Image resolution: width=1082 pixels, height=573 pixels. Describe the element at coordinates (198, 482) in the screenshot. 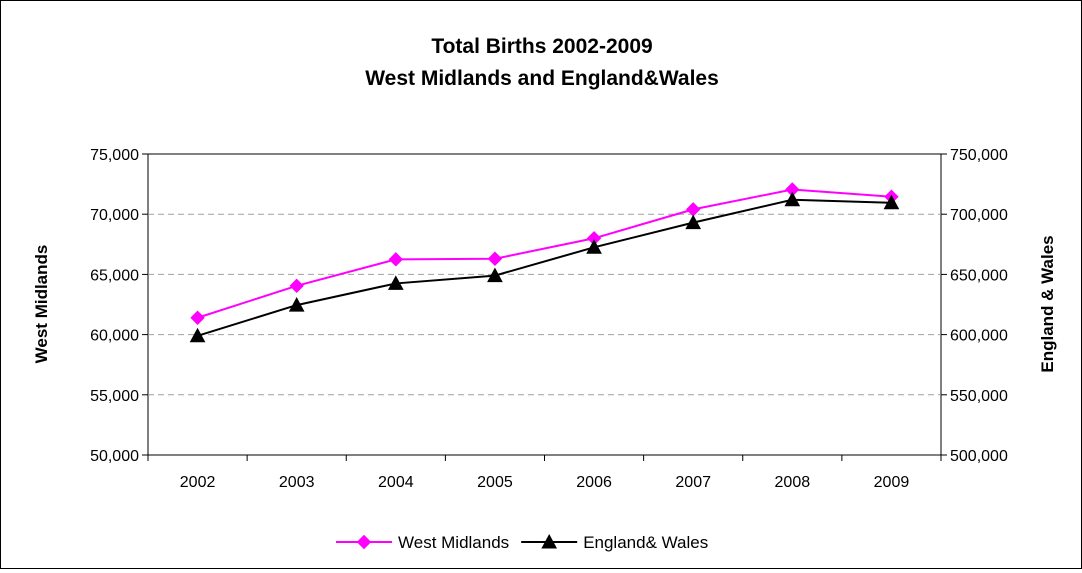

I see `x-tick-label: 2002` at that location.